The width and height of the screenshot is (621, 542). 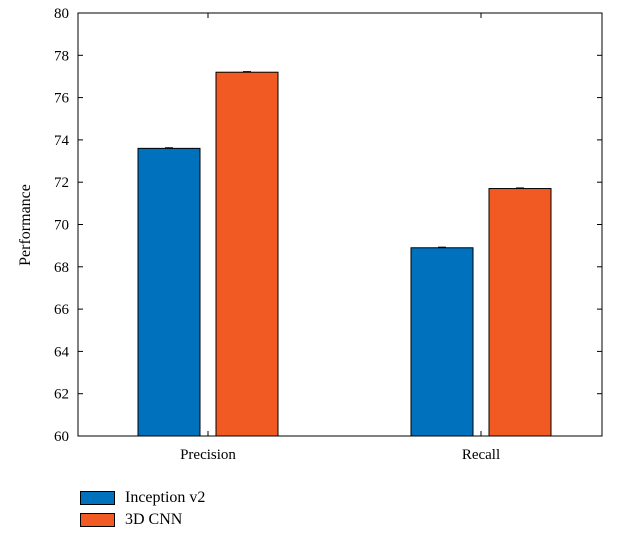 I want to click on y-tick-label-72: 72, so click(x=61, y=183).